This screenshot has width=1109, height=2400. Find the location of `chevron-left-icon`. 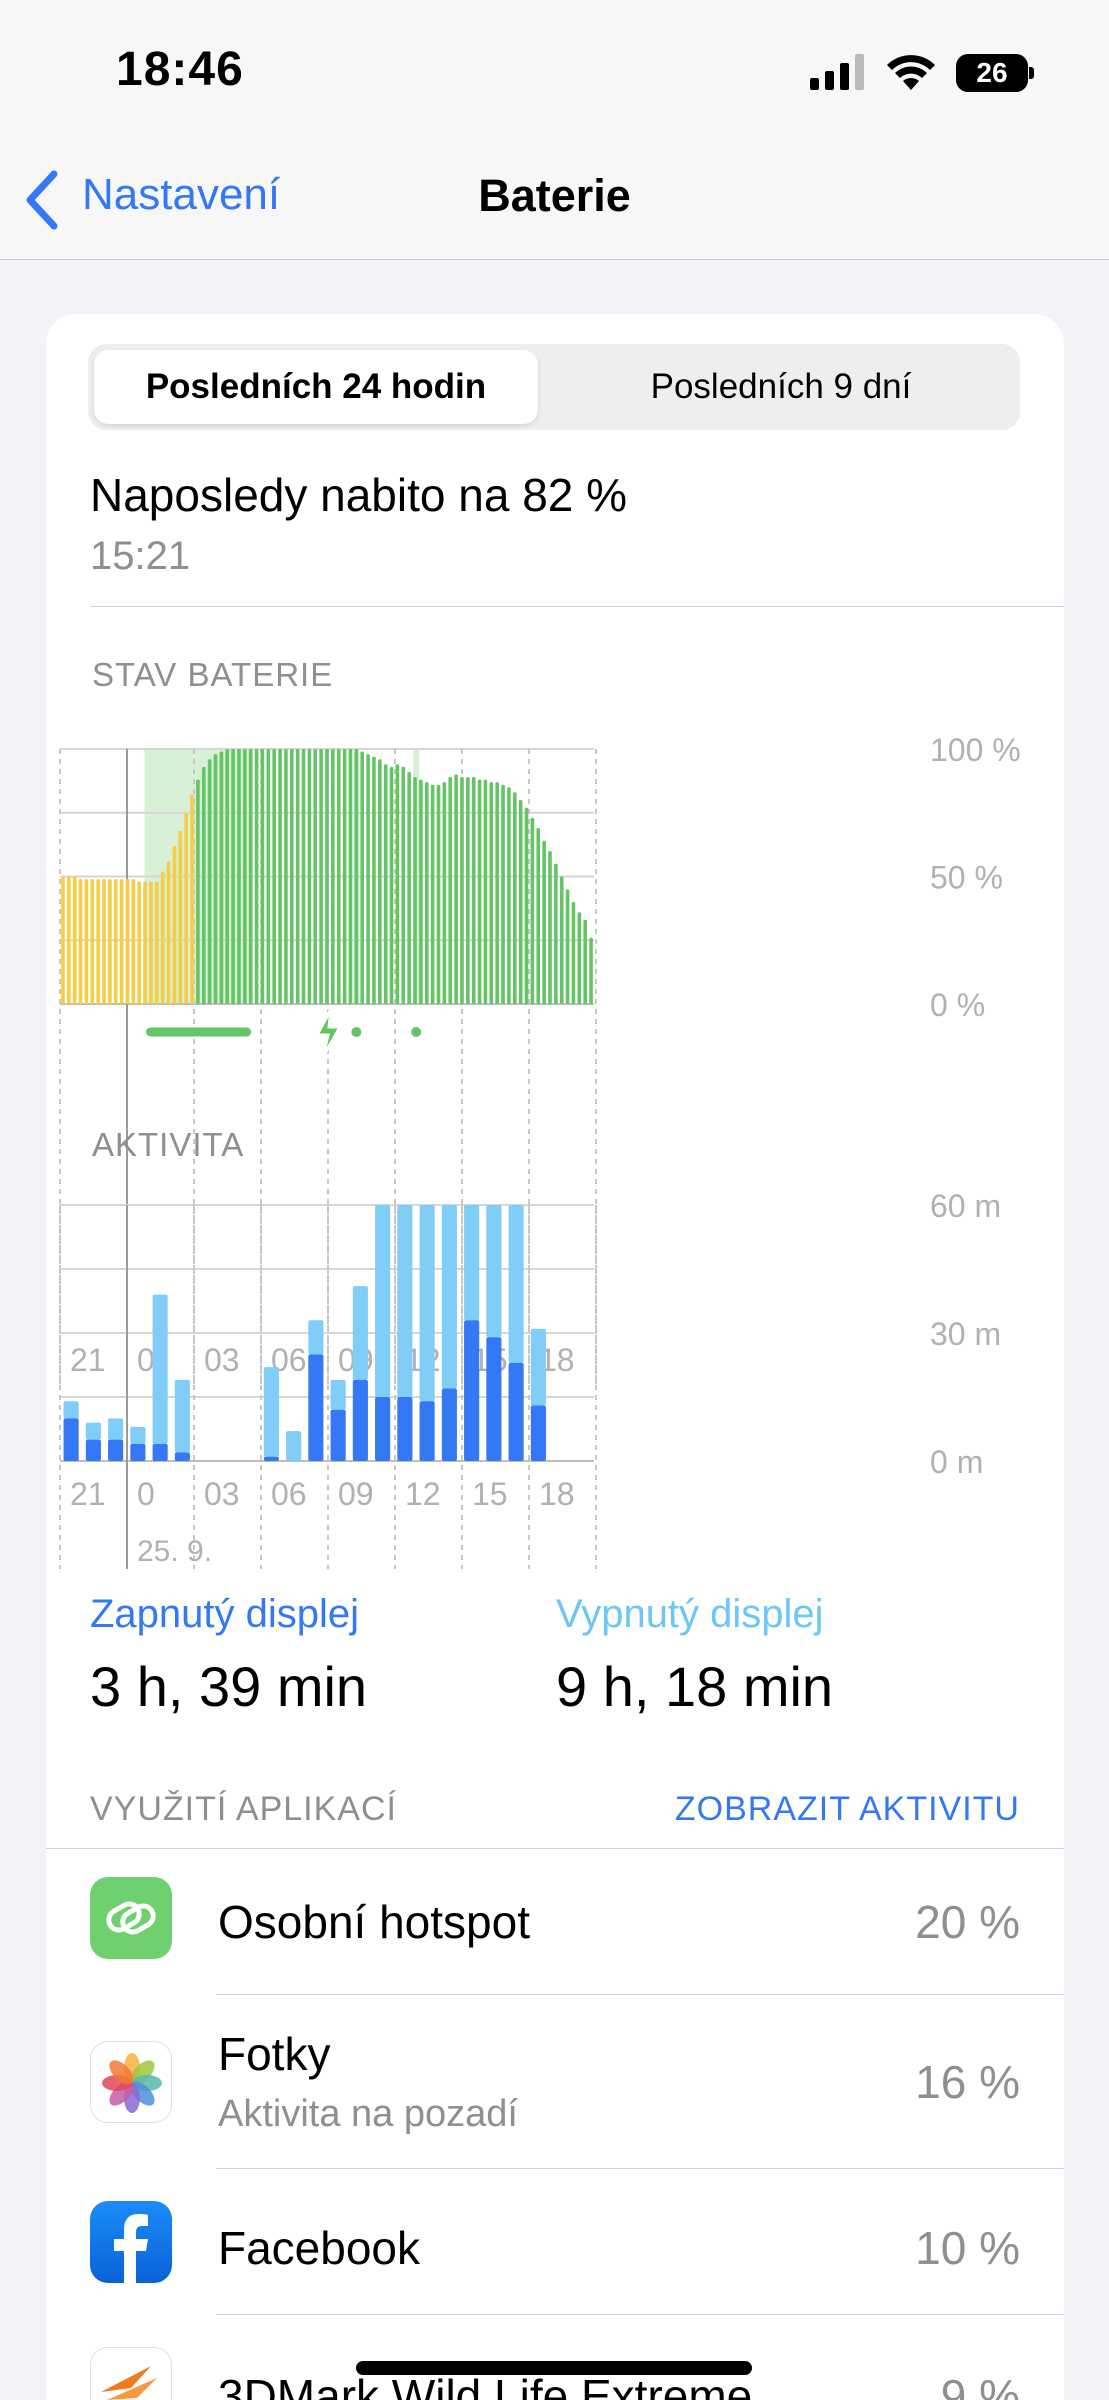

chevron-left-icon is located at coordinates (42, 200).